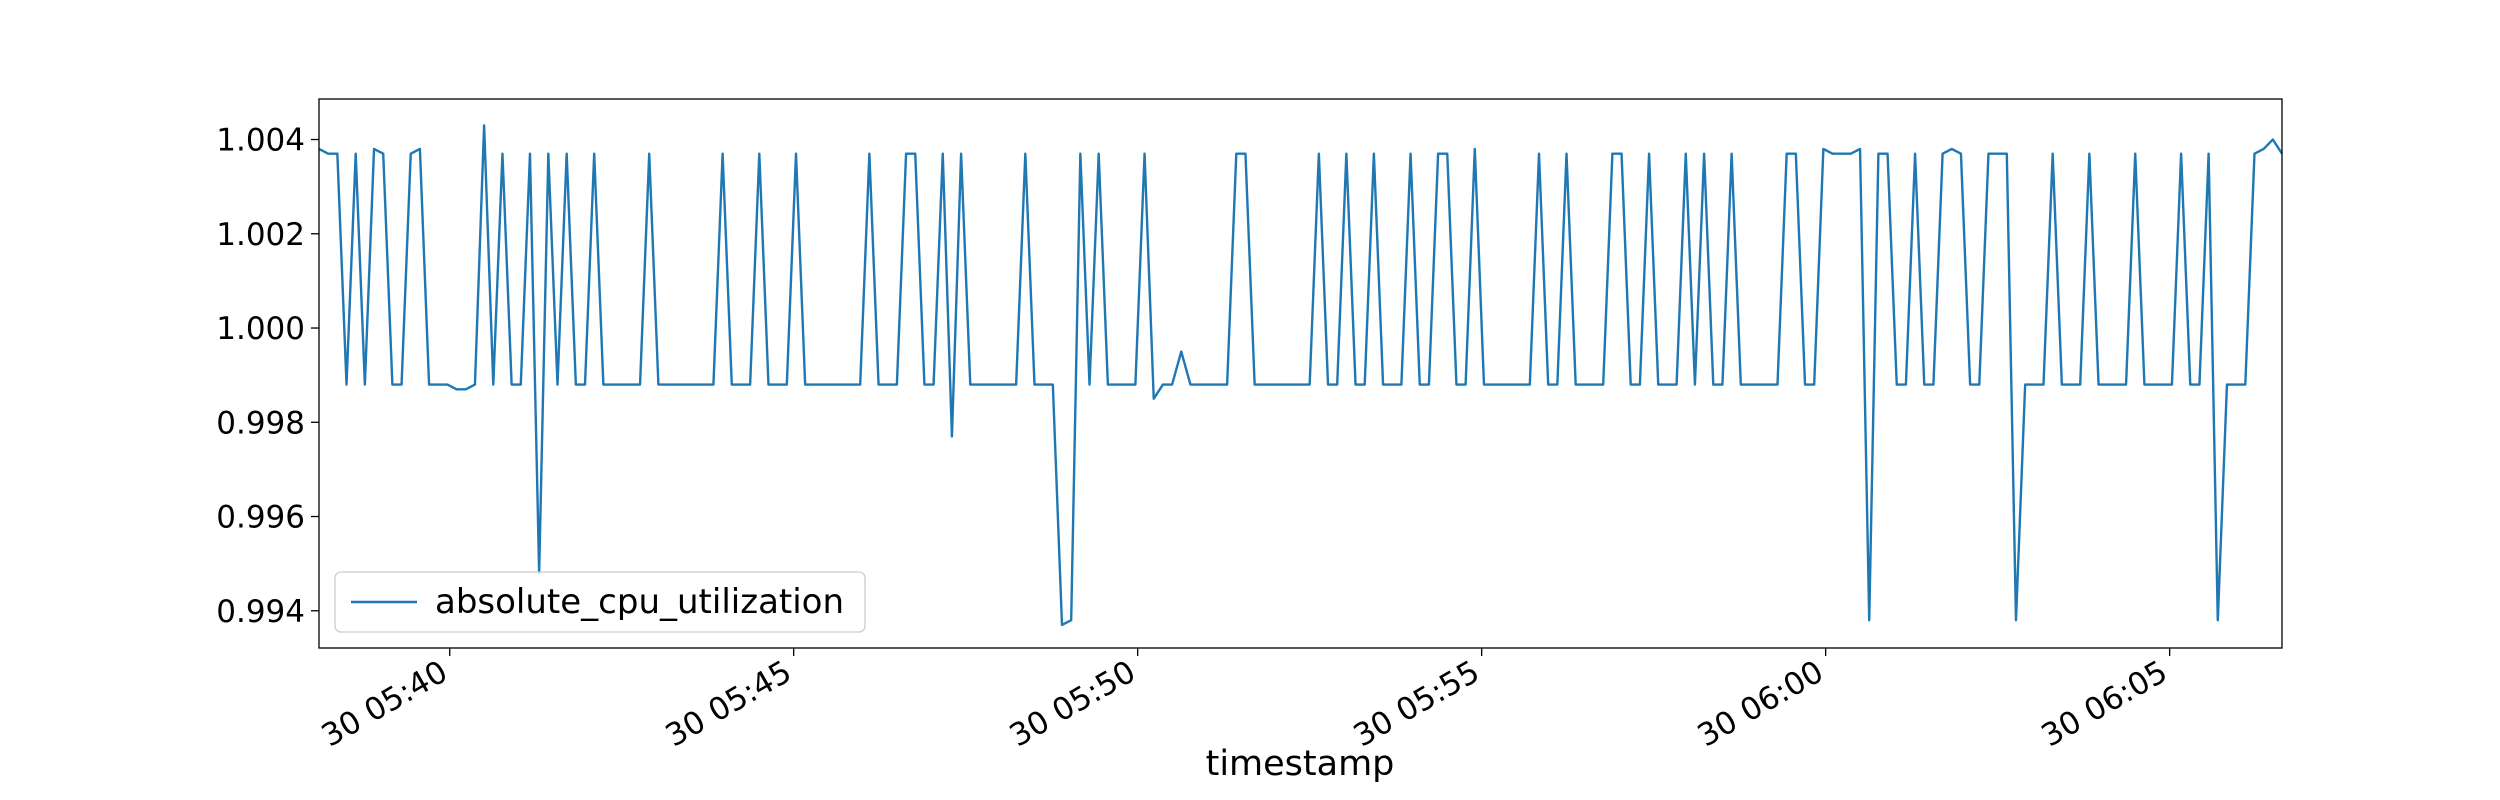 The width and height of the screenshot is (2500, 800). Describe the element at coordinates (385, 704) in the screenshot. I see `x-tick-label: 30 05:40` at that location.